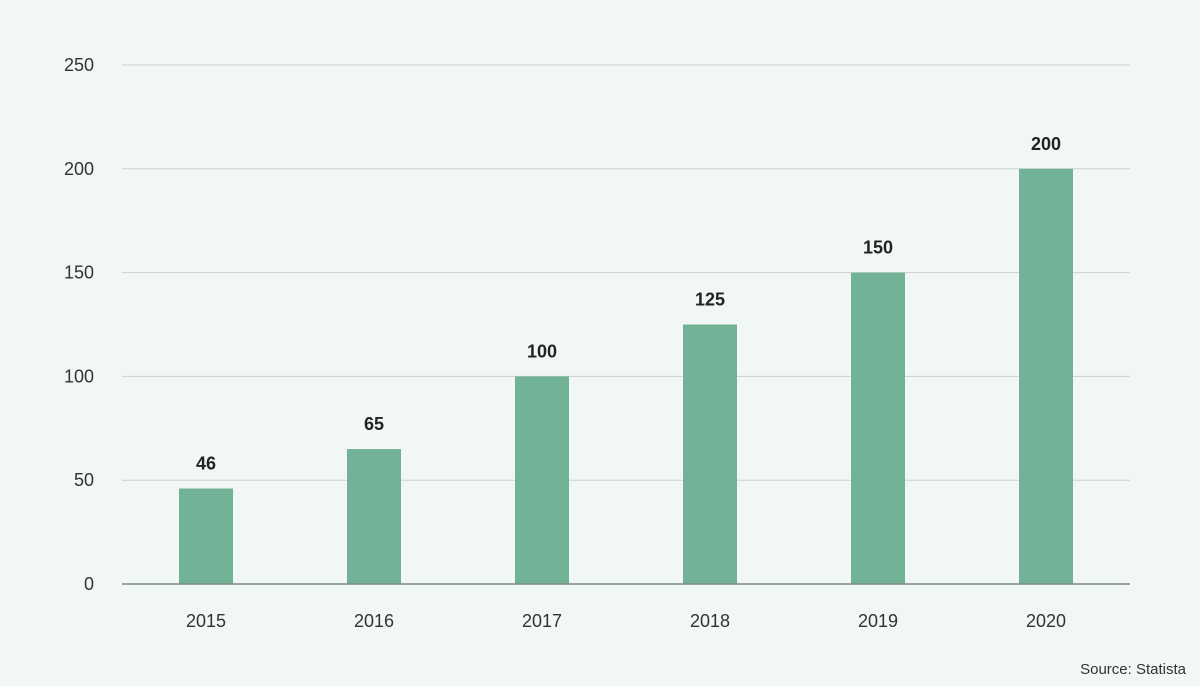 This screenshot has height=686, width=1200. Describe the element at coordinates (710, 300) in the screenshot. I see `data-label-2018: 125` at that location.